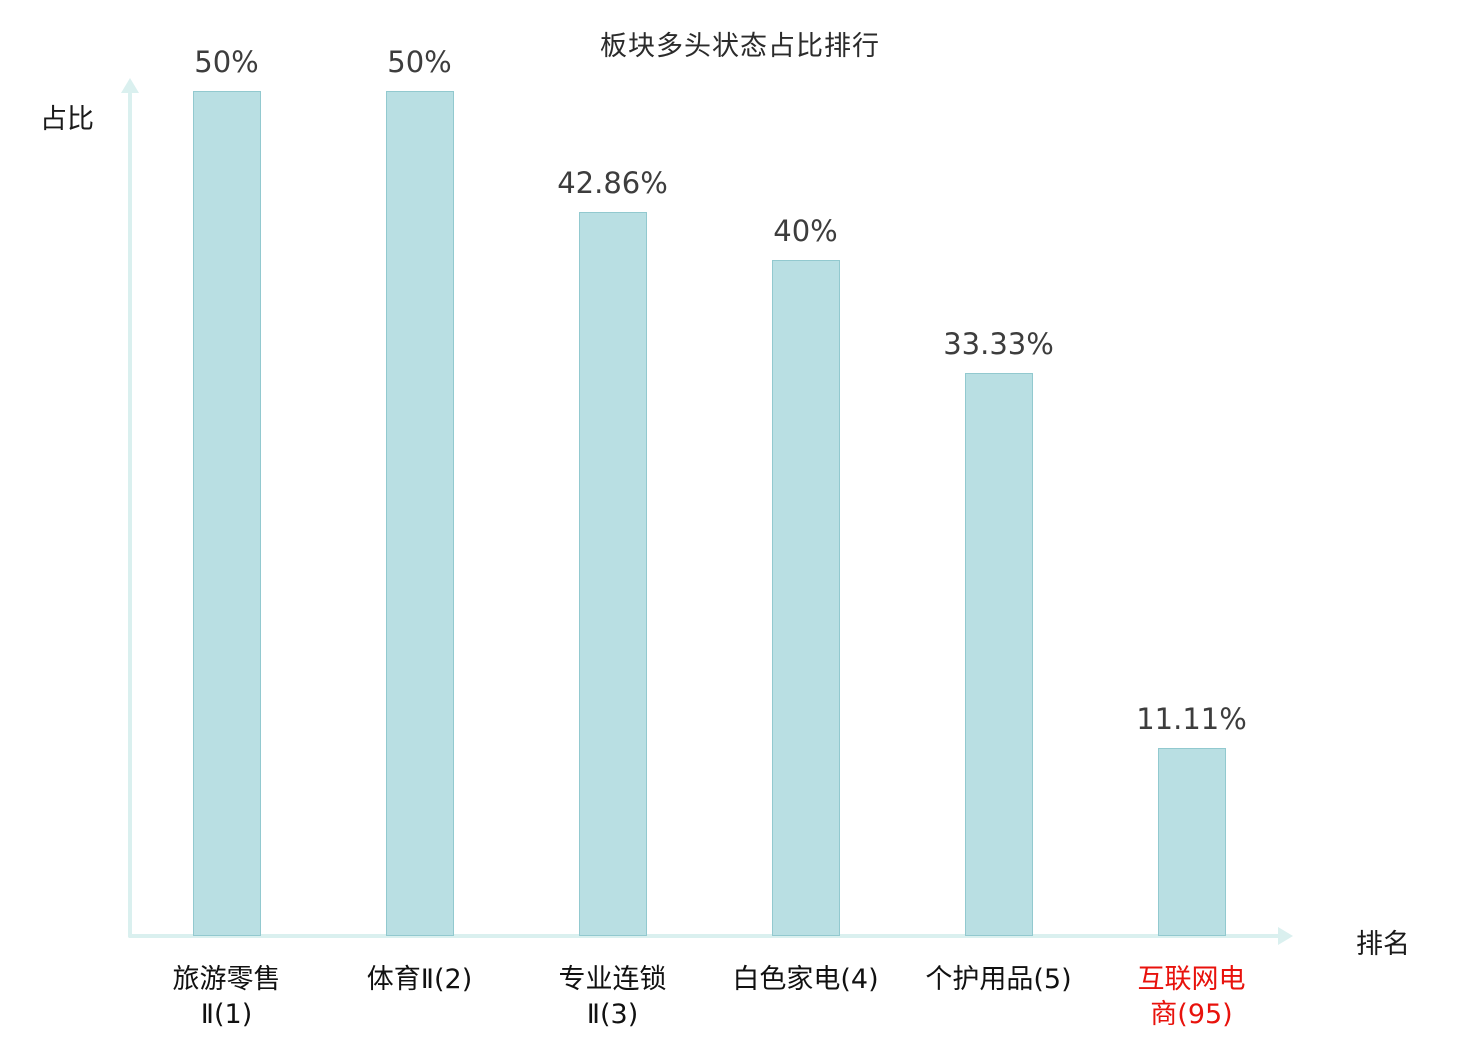 The image size is (1480, 1040). I want to click on x-axis-line, so click(704, 936).